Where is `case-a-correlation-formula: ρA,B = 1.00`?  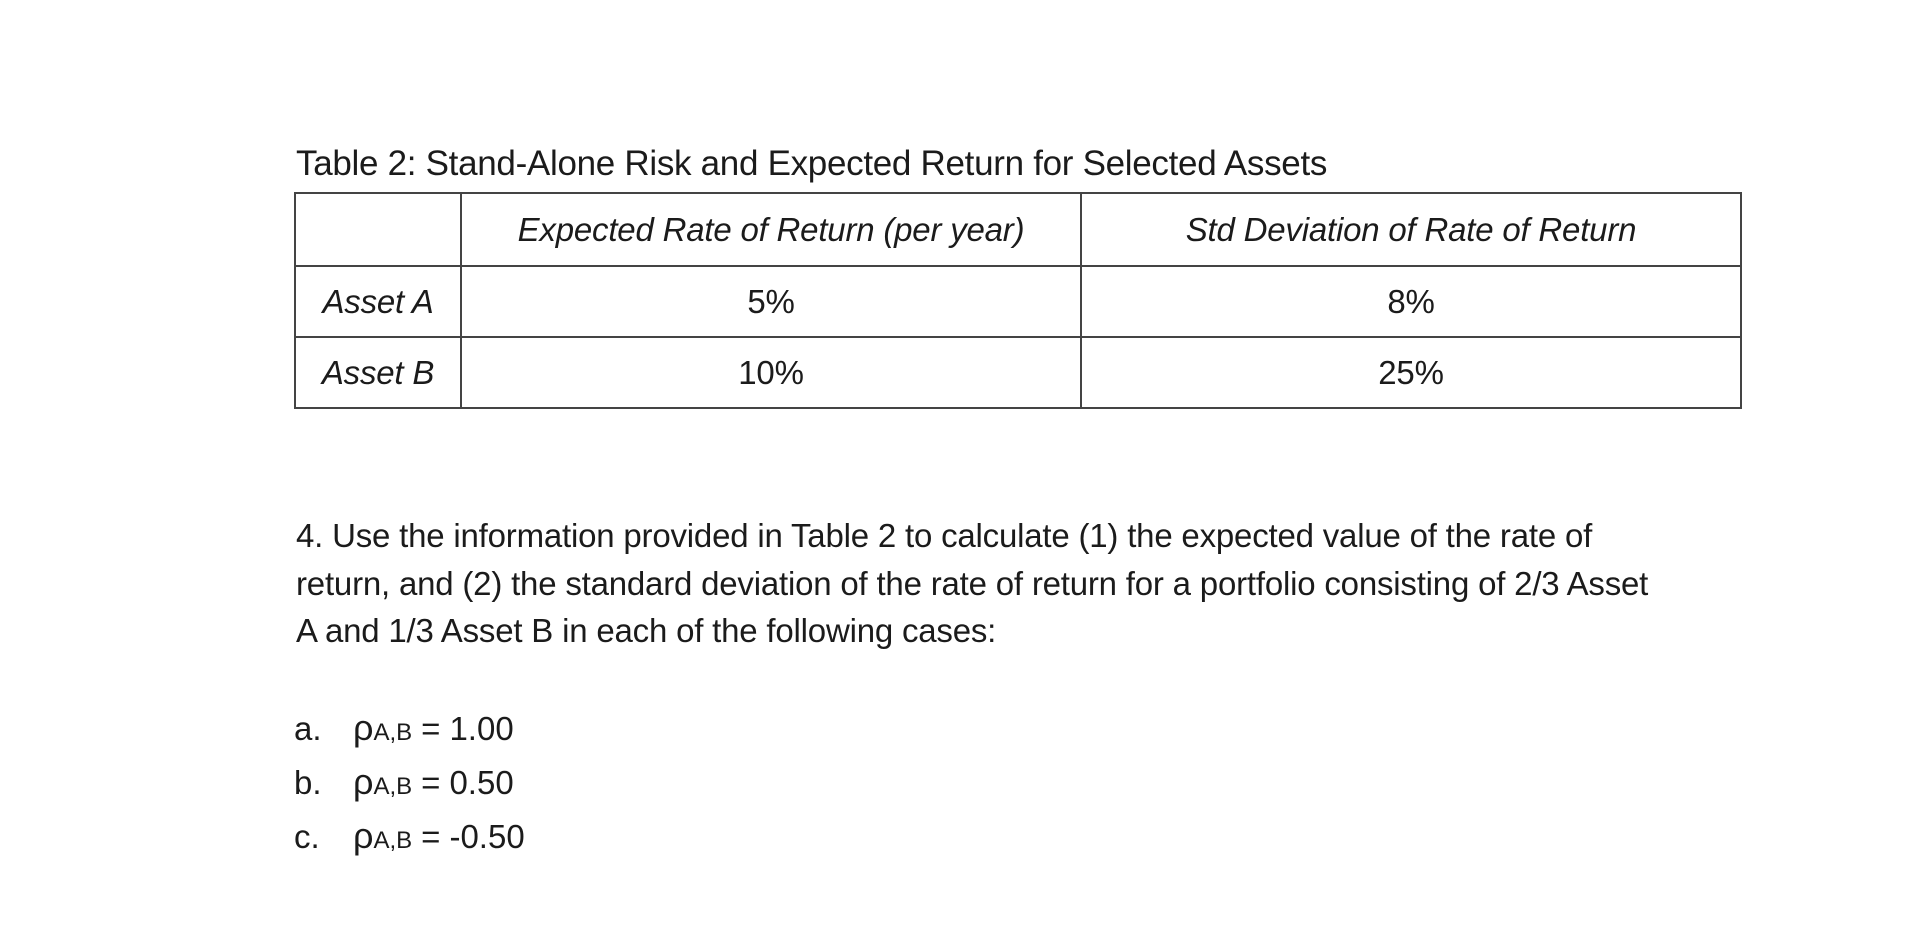 case-a-correlation-formula: ρA,B = 1.00 is located at coordinates (433, 727).